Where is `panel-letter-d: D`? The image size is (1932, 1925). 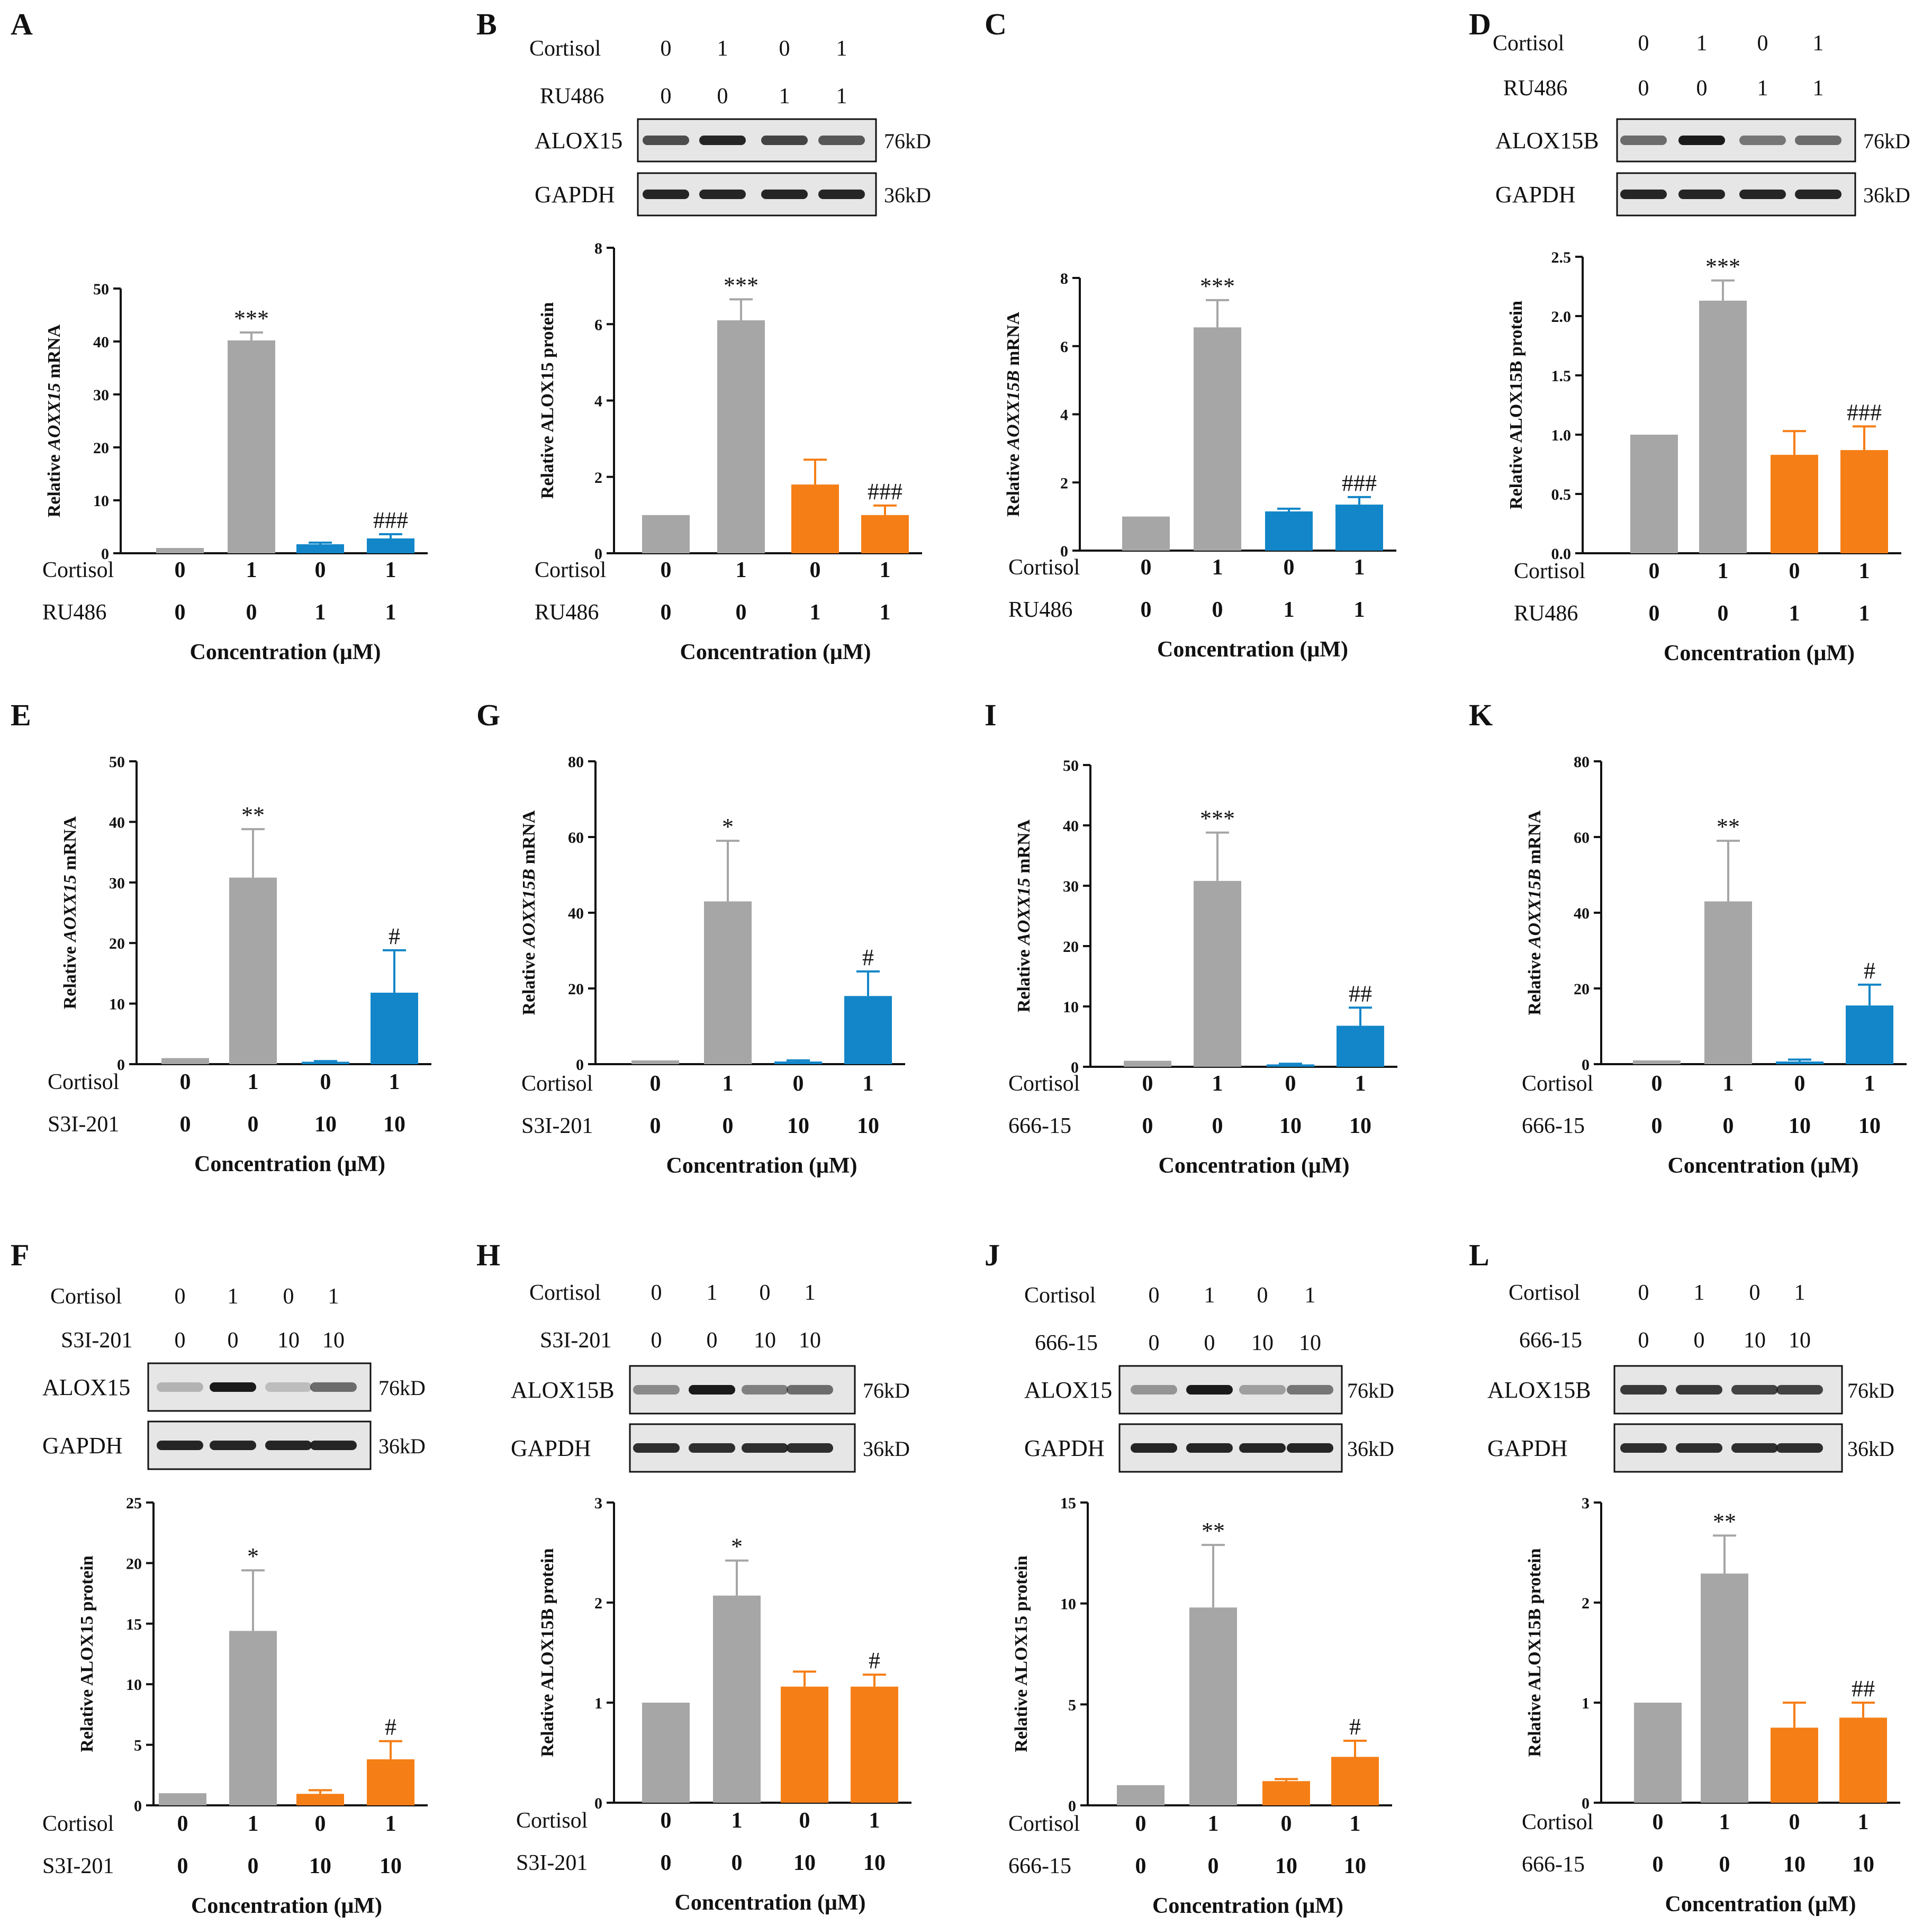 panel-letter-d: D is located at coordinates (1480, 24).